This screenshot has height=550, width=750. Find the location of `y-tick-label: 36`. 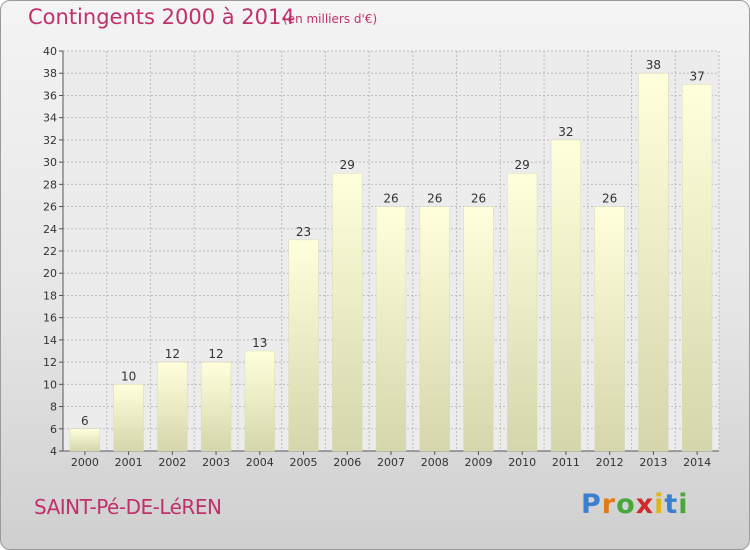

y-tick-label: 36 is located at coordinates (50, 95).